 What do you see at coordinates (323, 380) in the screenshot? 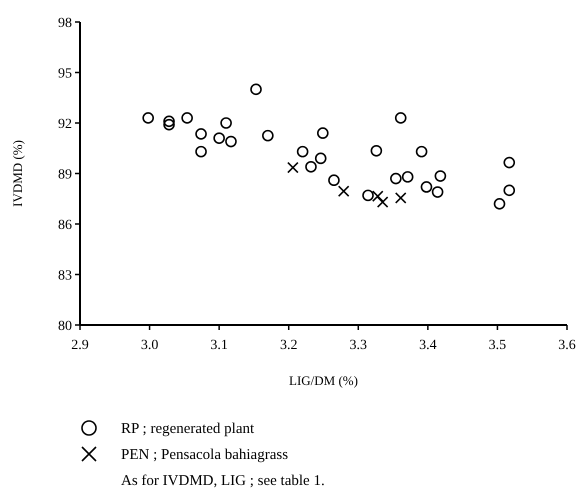
I see `x-axis-title: LIG/DM (%)` at bounding box center [323, 380].